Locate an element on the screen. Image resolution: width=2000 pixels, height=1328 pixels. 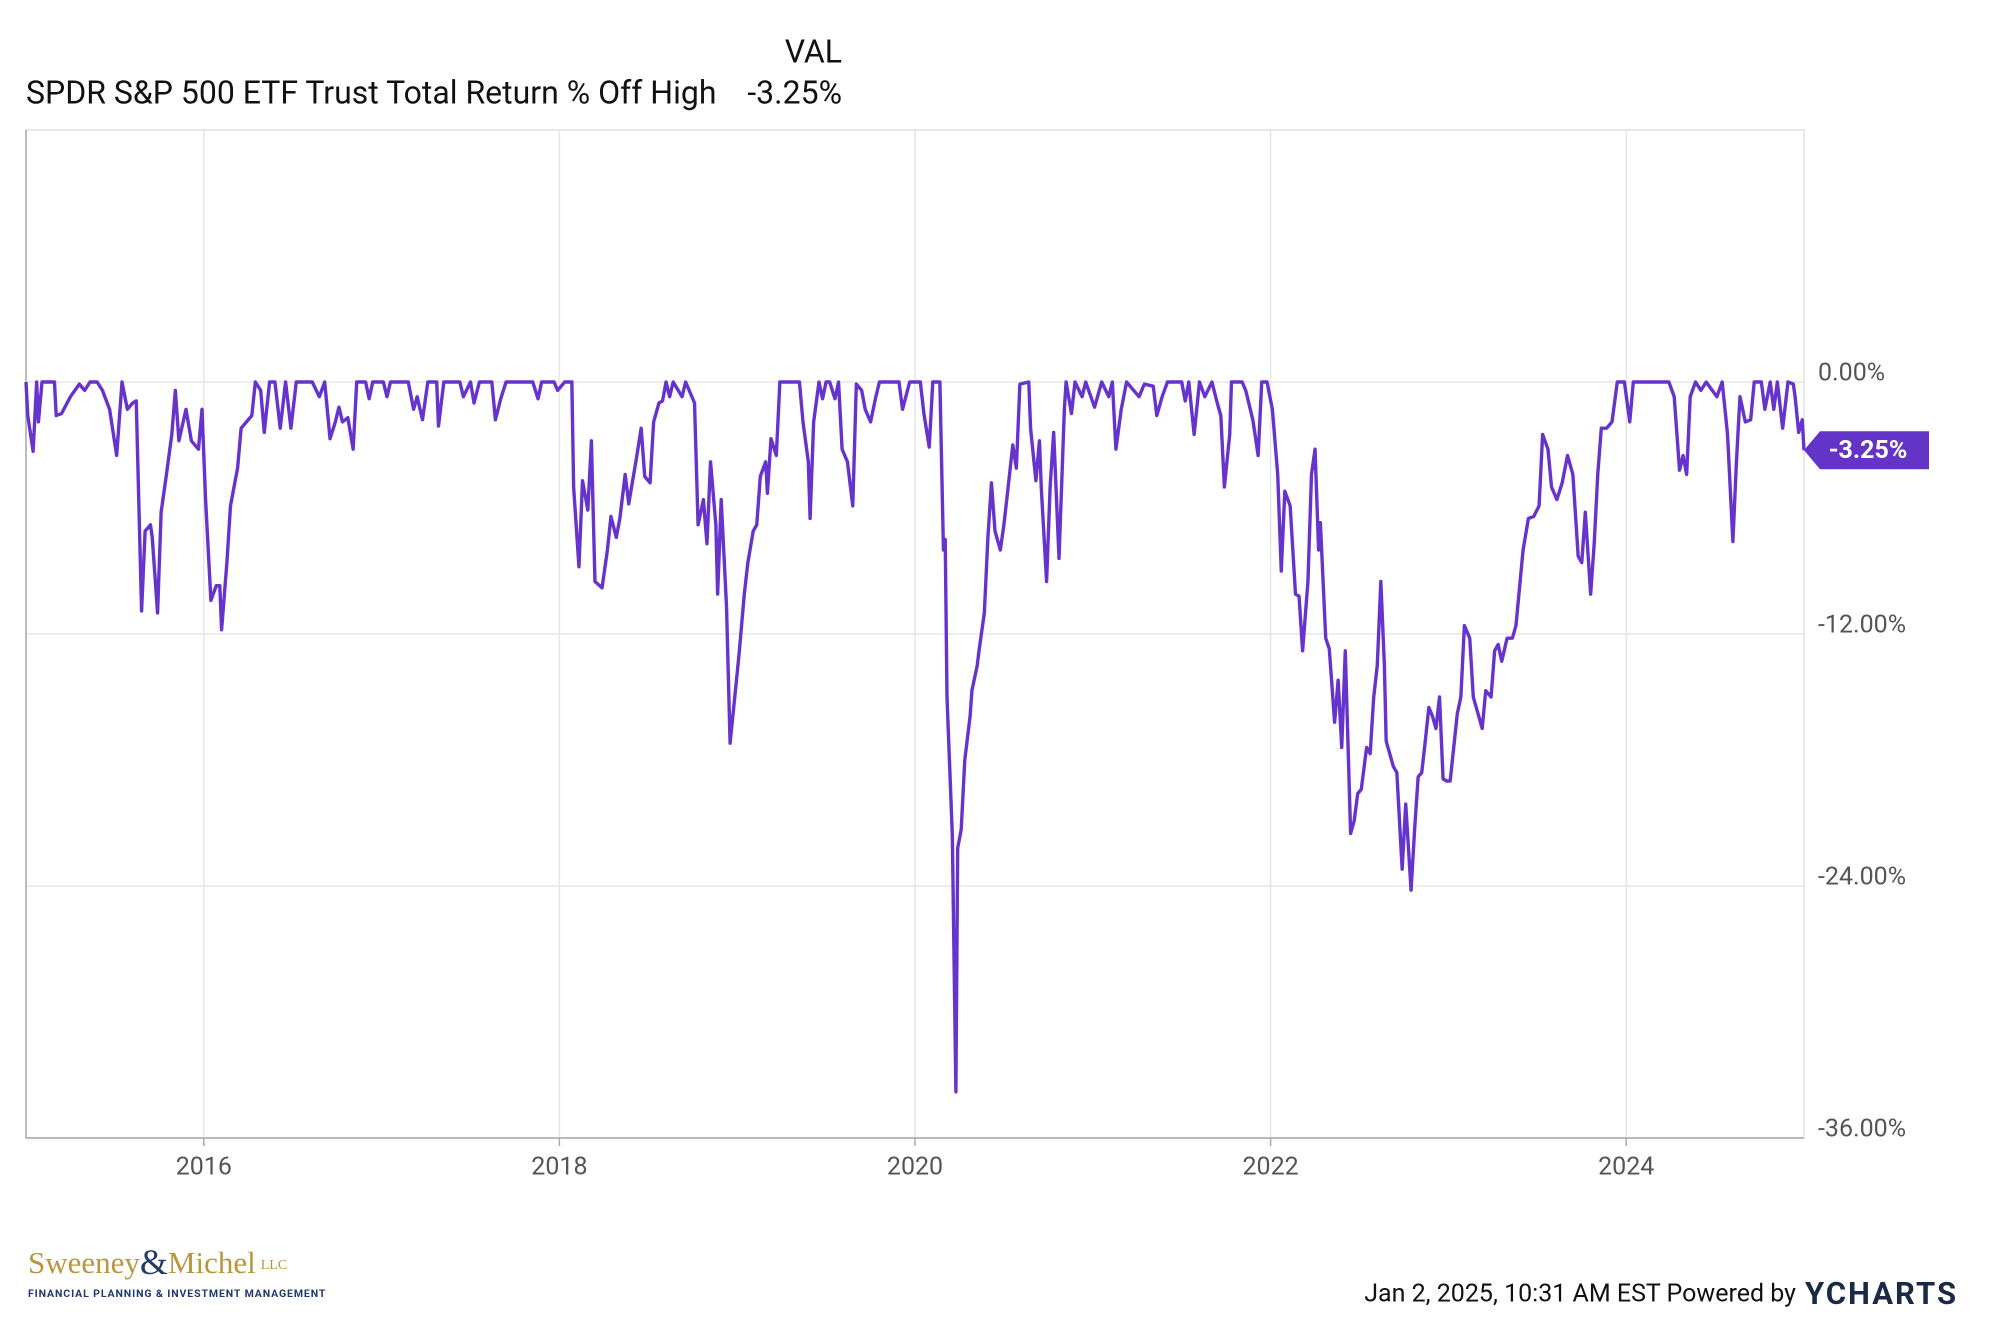
y-tick-label: -36.00% is located at coordinates (1862, 1129).